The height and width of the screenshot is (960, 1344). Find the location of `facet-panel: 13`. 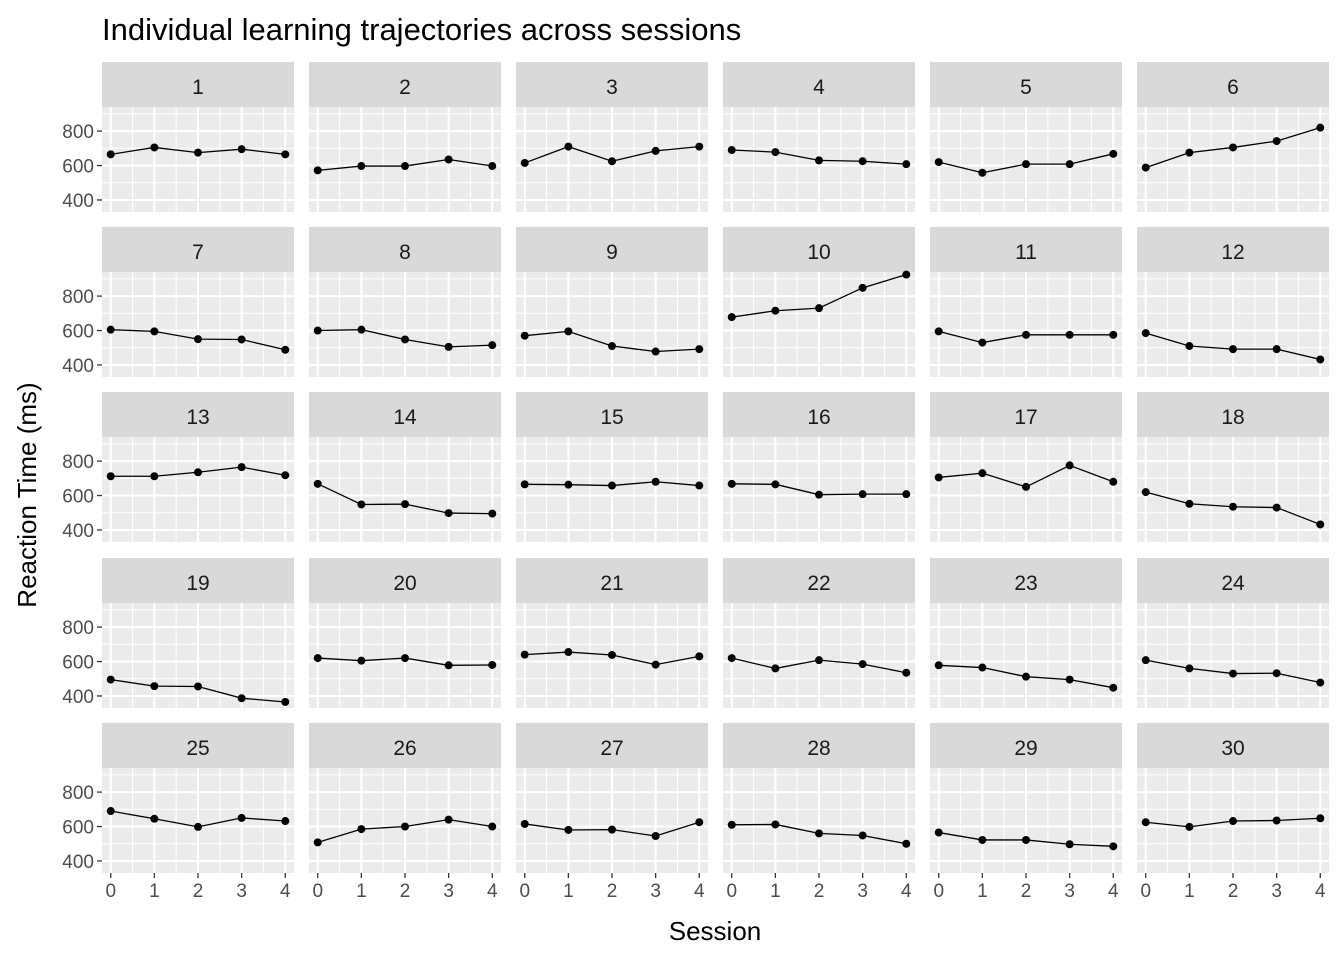

facet-panel: 13 is located at coordinates (198, 467).